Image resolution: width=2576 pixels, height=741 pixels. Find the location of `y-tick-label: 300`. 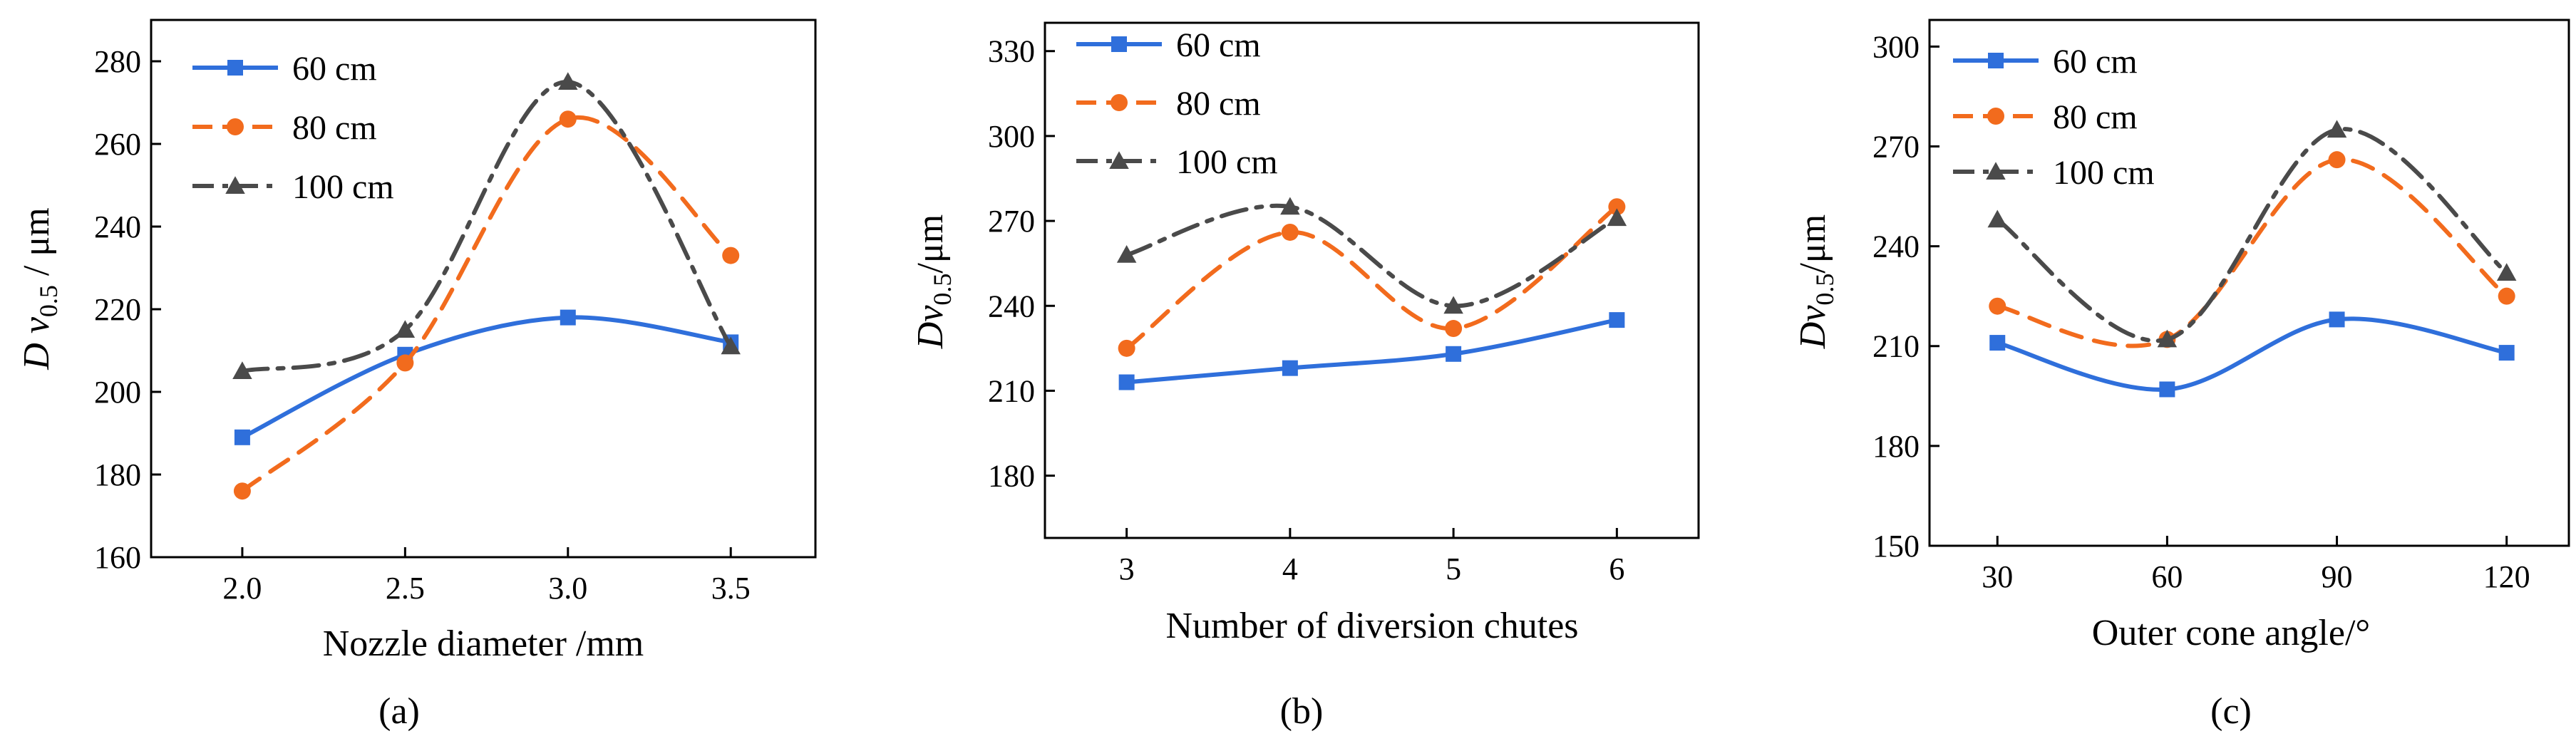

y-tick-label: 300 is located at coordinates (1011, 136).